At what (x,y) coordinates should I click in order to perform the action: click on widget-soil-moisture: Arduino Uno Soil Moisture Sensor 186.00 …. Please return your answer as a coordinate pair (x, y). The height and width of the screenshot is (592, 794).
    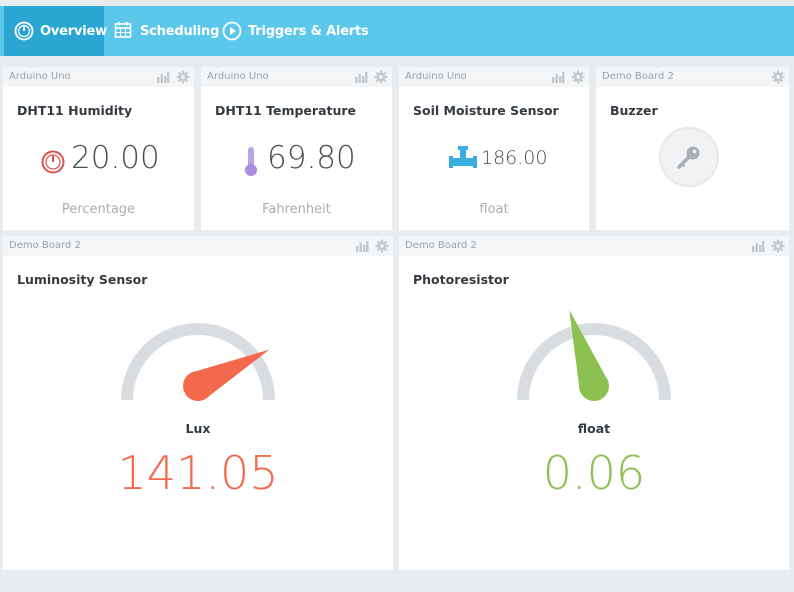
    Looking at the image, I should click on (494, 148).